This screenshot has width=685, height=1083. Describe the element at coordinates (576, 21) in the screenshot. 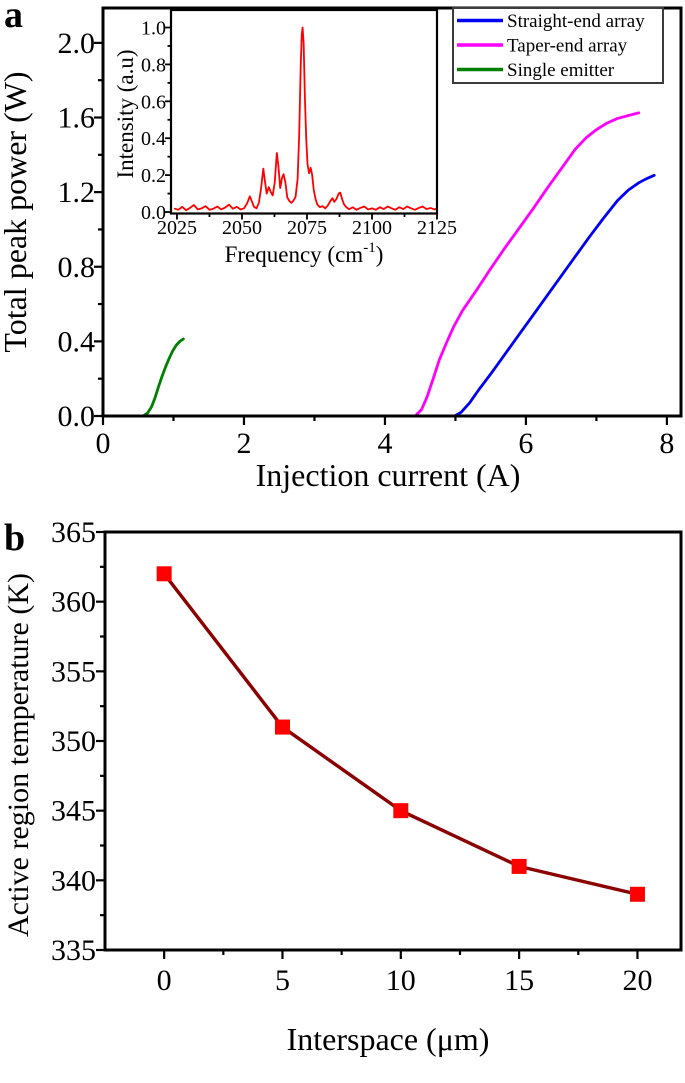

I see `legend-label-straight-end: Straight-end array` at that location.